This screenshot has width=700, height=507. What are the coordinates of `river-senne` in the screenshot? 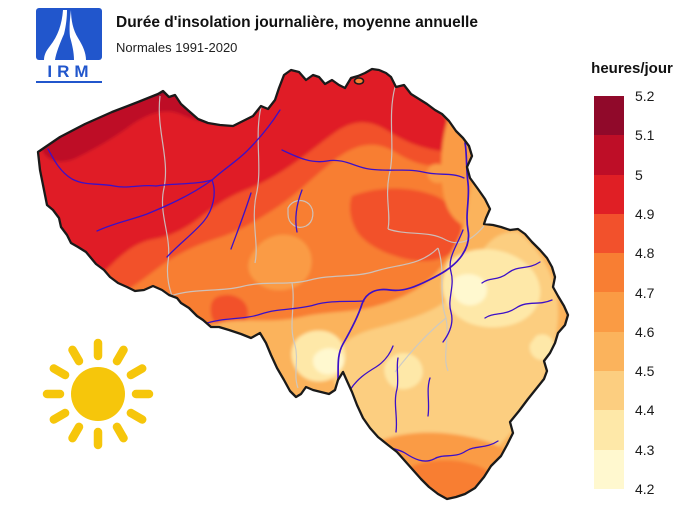 It's located at (299, 211).